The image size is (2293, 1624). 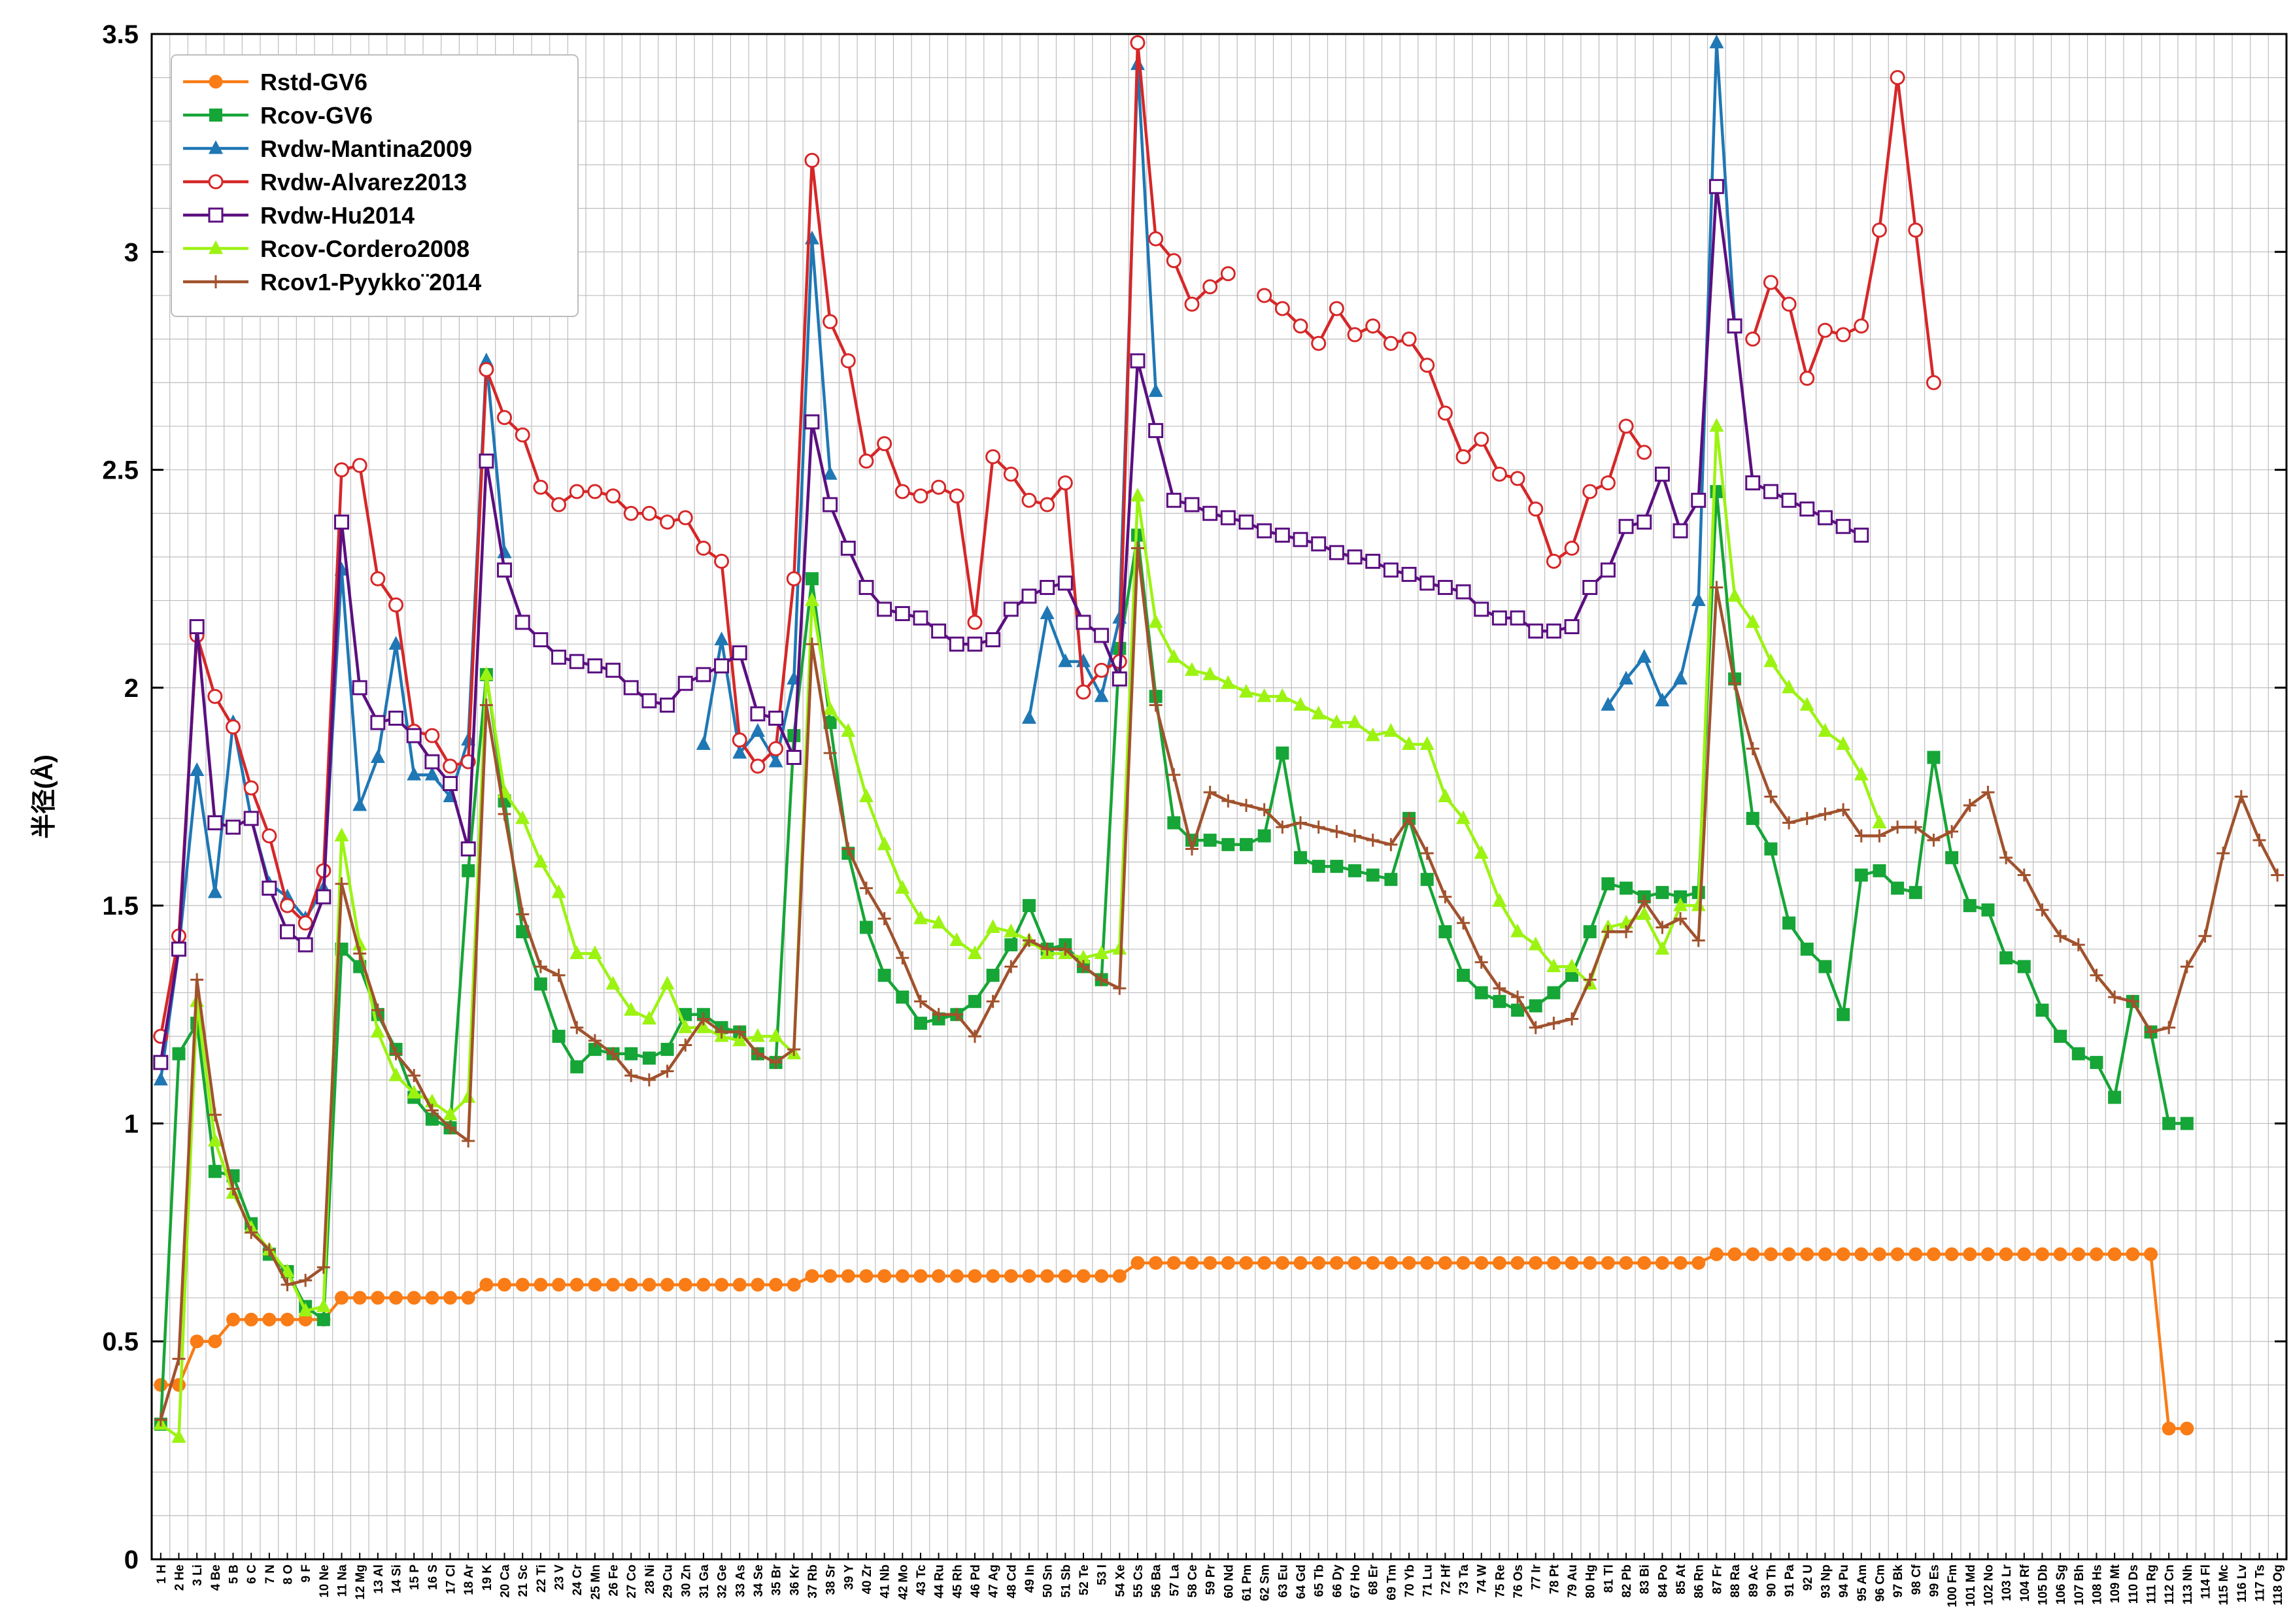 What do you see at coordinates (415, 1577) in the screenshot?
I see `x-tick-label: 15 P` at bounding box center [415, 1577].